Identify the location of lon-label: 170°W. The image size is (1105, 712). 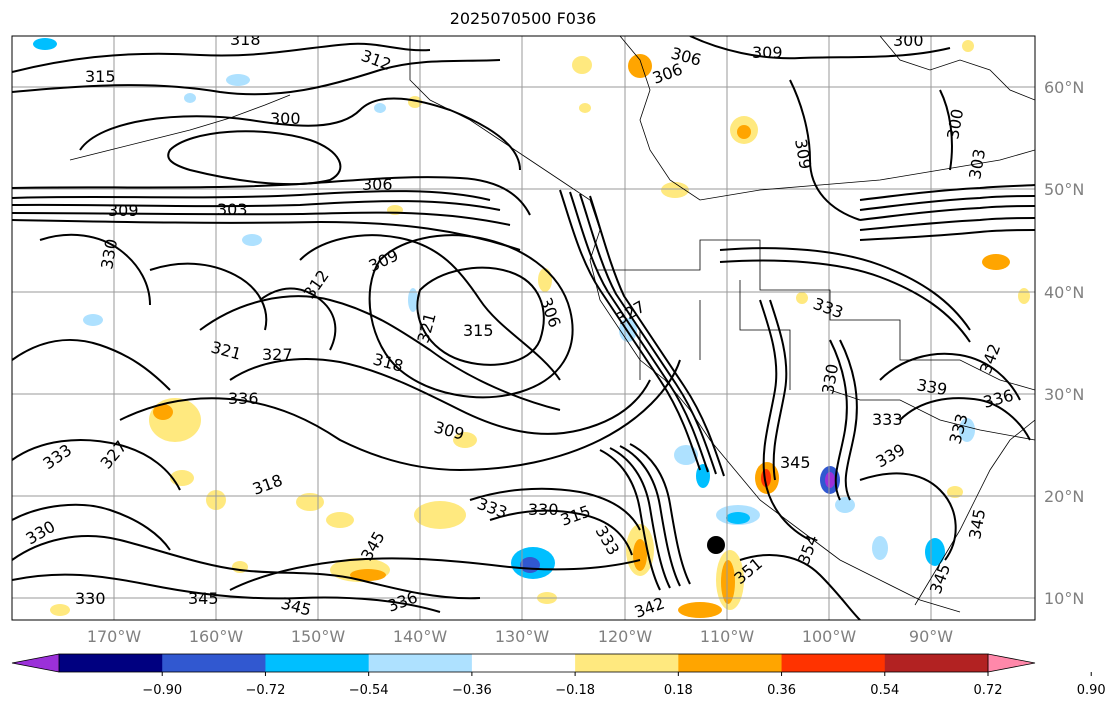
(114, 636).